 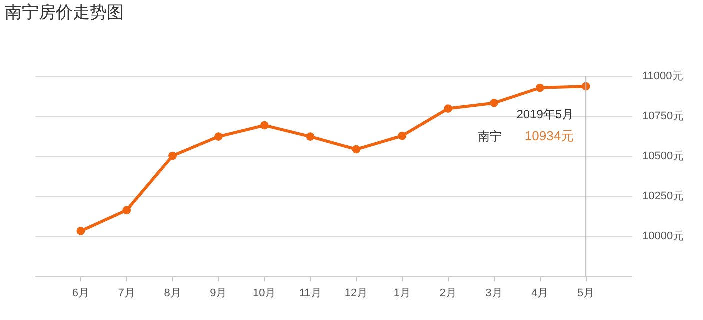 What do you see at coordinates (545, 115) in the screenshot?
I see `annotation: 2019年5月` at bounding box center [545, 115].